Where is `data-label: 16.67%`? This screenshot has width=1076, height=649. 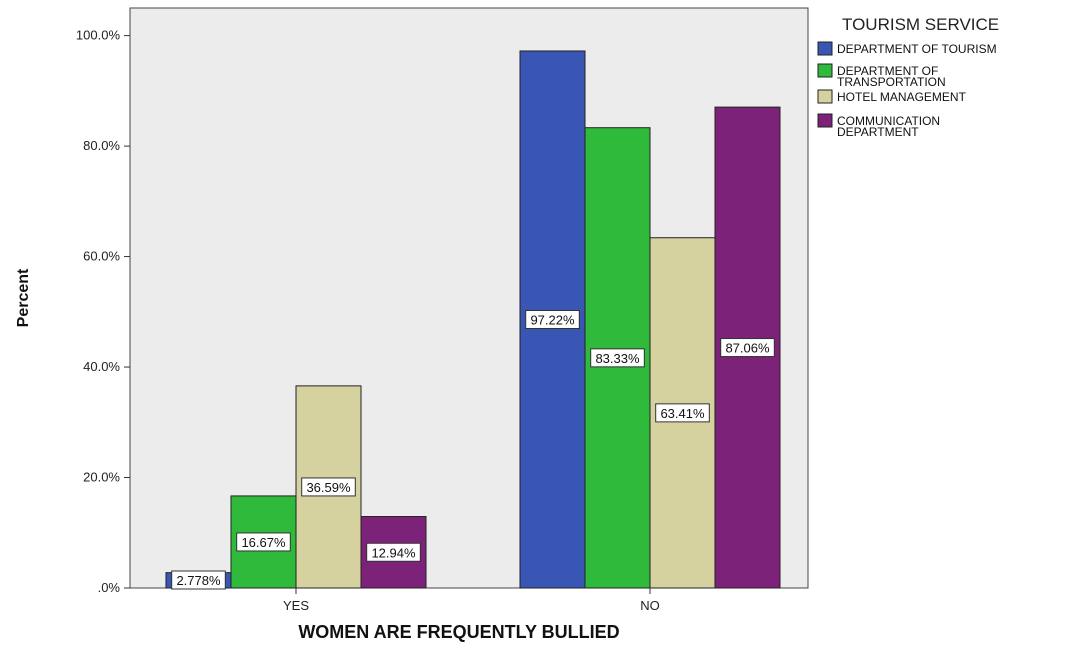
data-label: 16.67% is located at coordinates (263, 542).